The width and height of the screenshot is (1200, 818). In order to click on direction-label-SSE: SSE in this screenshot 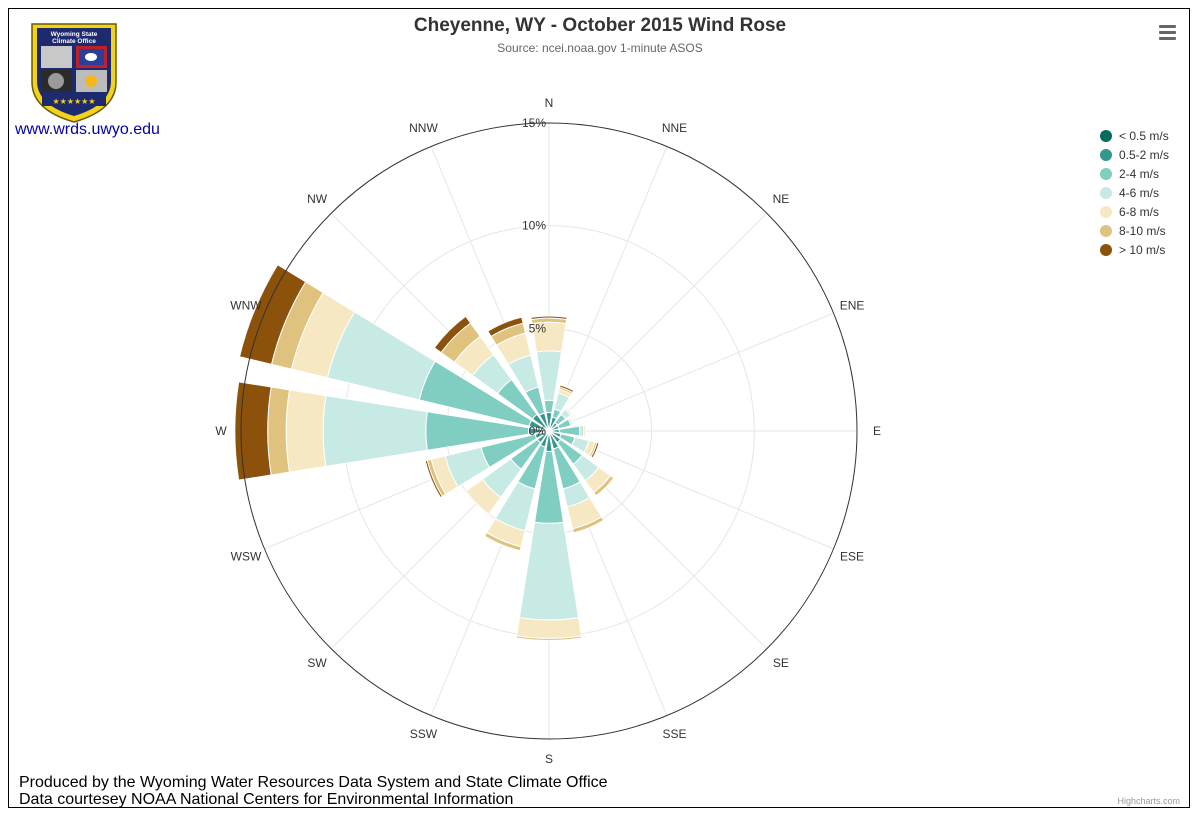, I will do `click(675, 734)`.